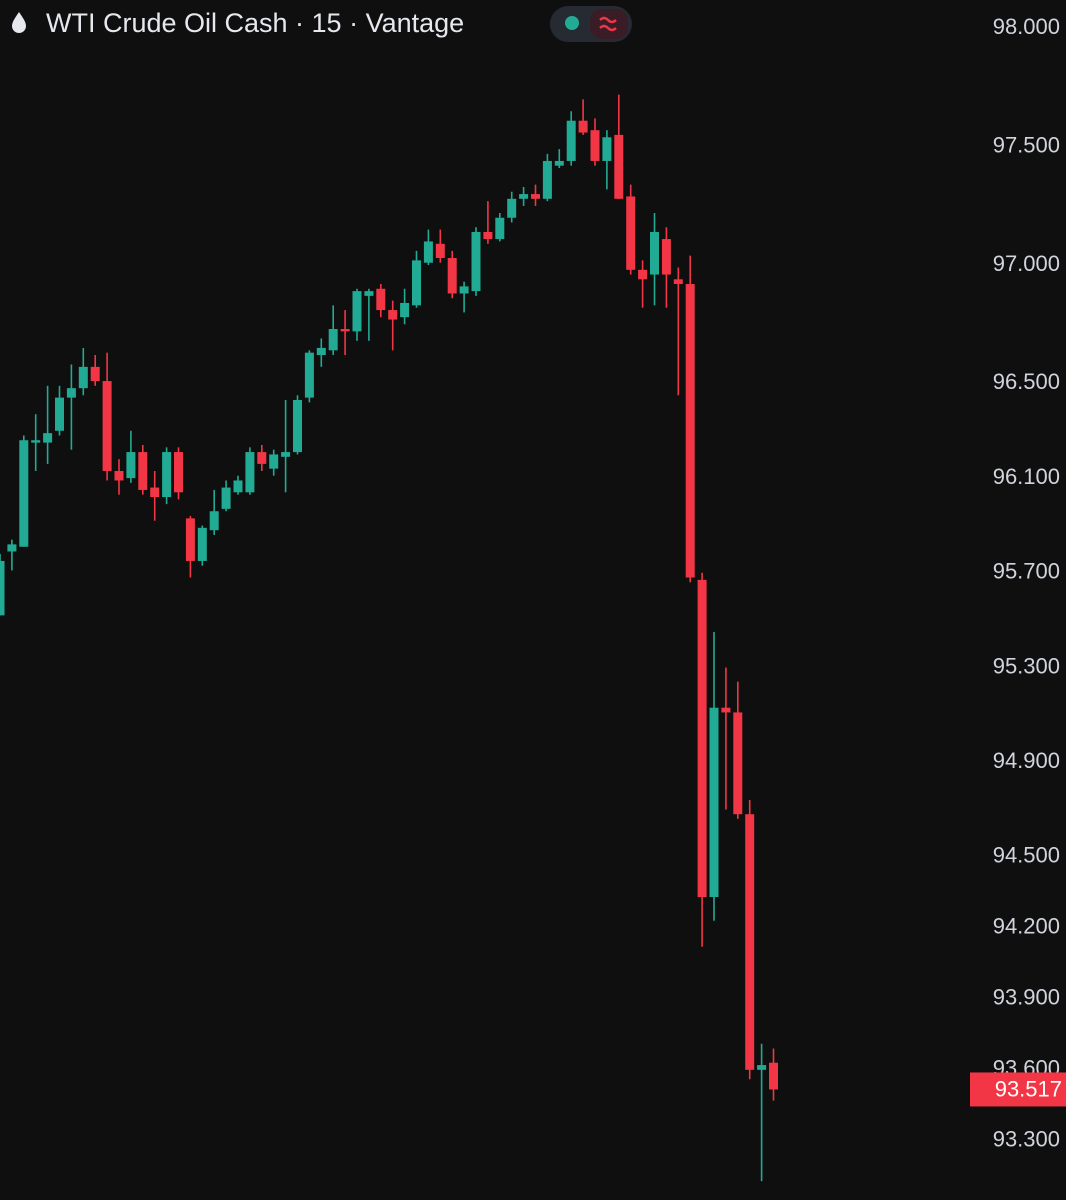  Describe the element at coordinates (1026, 760) in the screenshot. I see `y-tick-label: 94.900` at that location.